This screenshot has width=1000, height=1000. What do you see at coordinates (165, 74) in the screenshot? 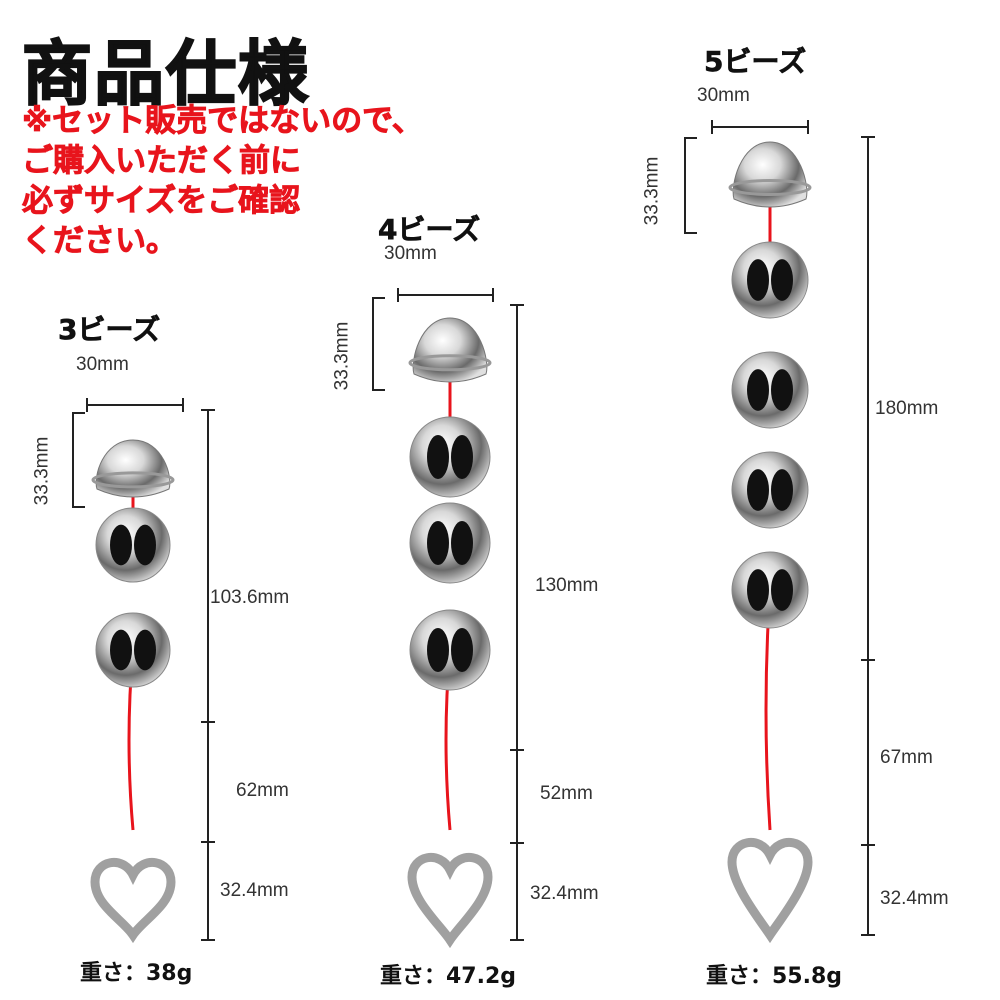
I see `page-title: 商品仕様` at bounding box center [165, 74].